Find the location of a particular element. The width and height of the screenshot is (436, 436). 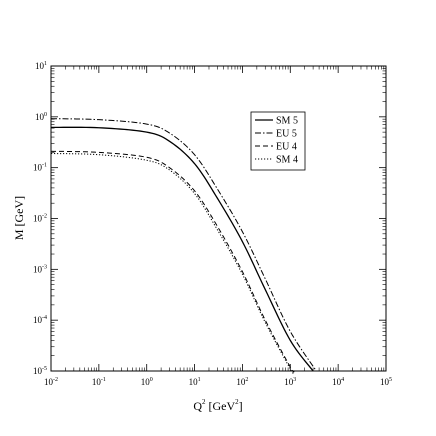

x-tick-label: 10⁻¹ is located at coordinates (99, 382).